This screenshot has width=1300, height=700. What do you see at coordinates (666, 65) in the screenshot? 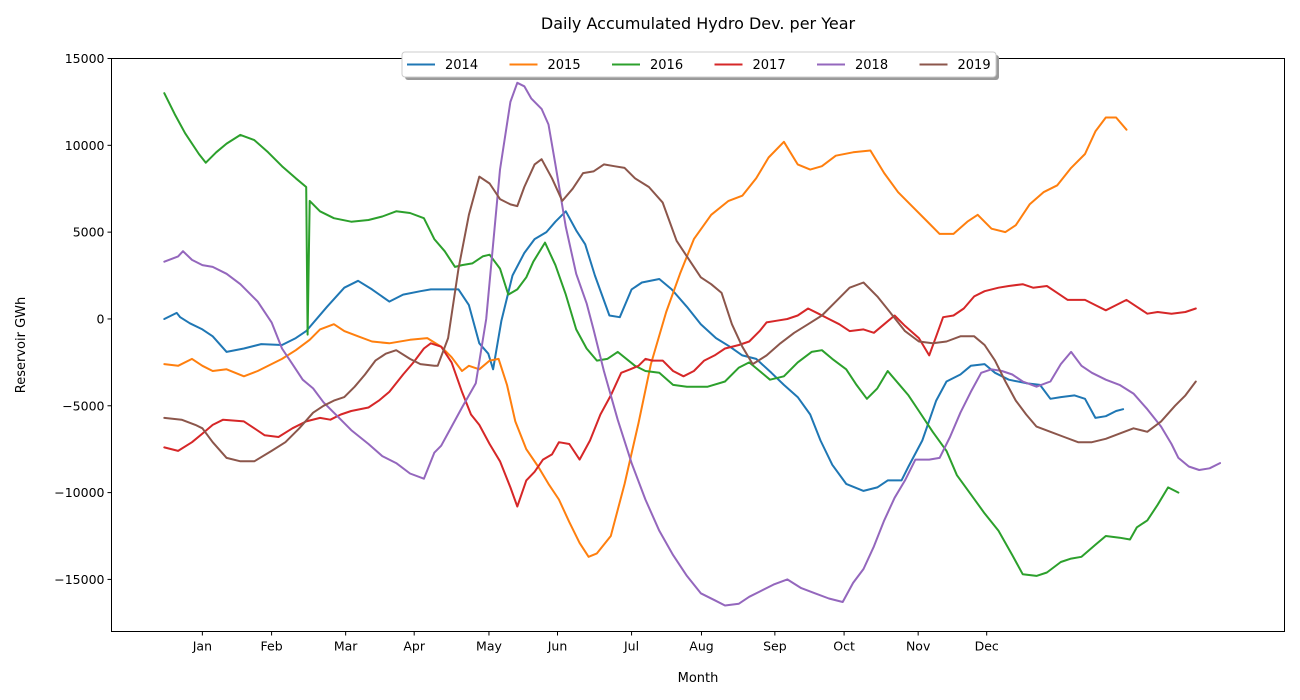
I see `legend-label-2016: 2016` at bounding box center [666, 65].